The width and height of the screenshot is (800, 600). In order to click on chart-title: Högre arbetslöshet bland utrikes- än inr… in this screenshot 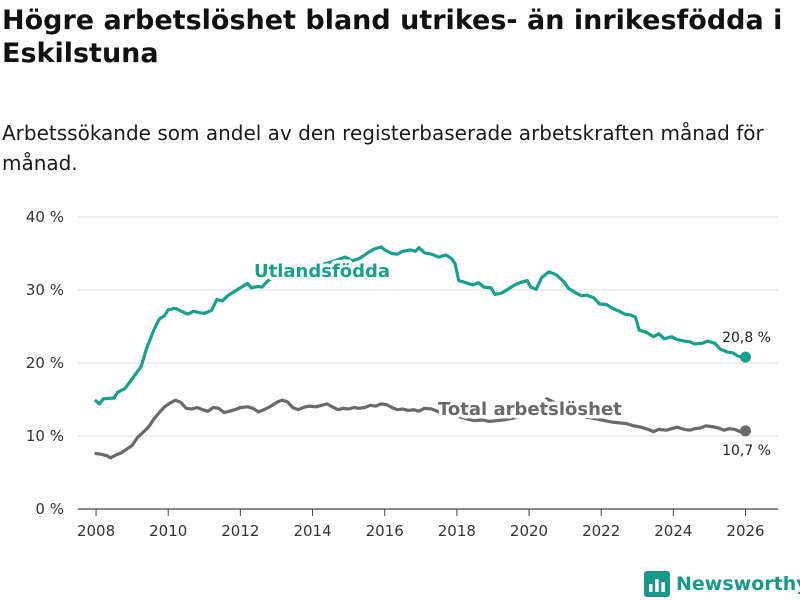, I will do `click(392, 37)`.